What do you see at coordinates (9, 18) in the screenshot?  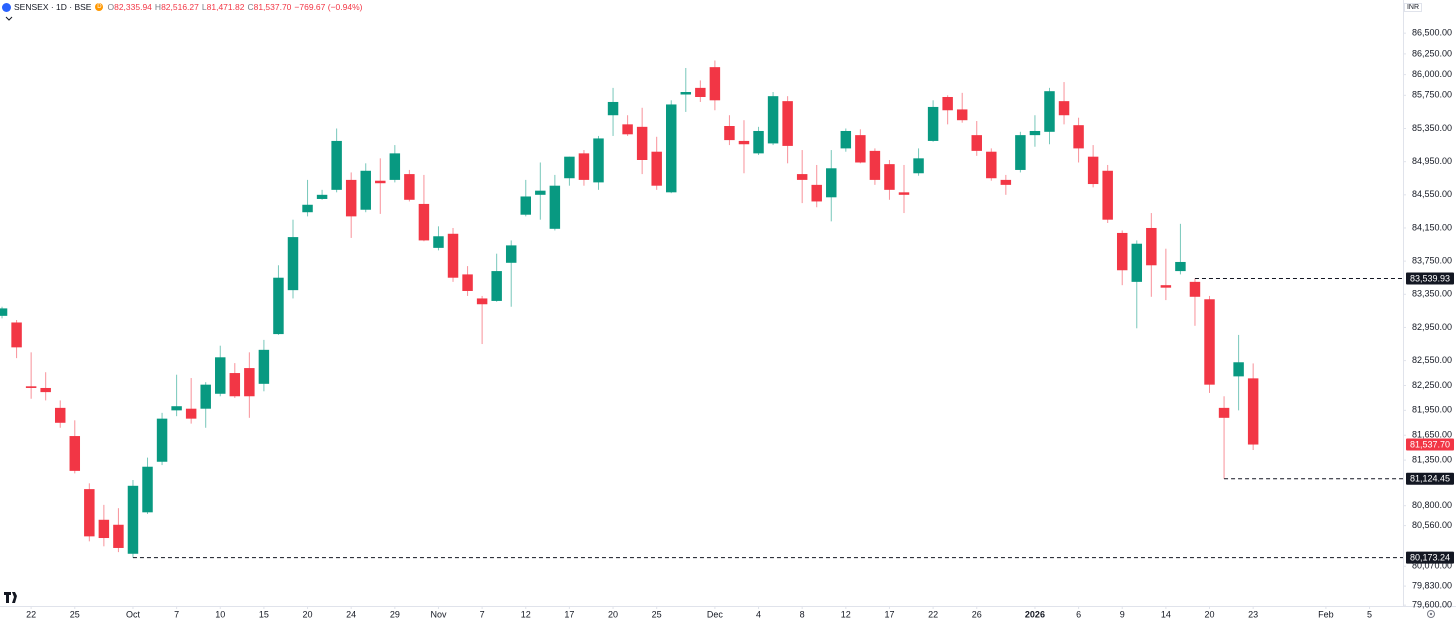 I see `expand-button` at bounding box center [9, 18].